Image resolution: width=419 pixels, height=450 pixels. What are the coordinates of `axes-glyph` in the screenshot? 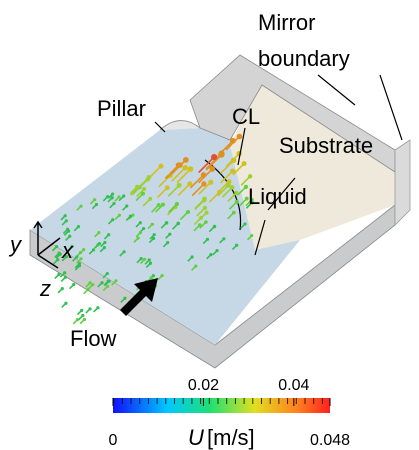 It's located at (47, 244).